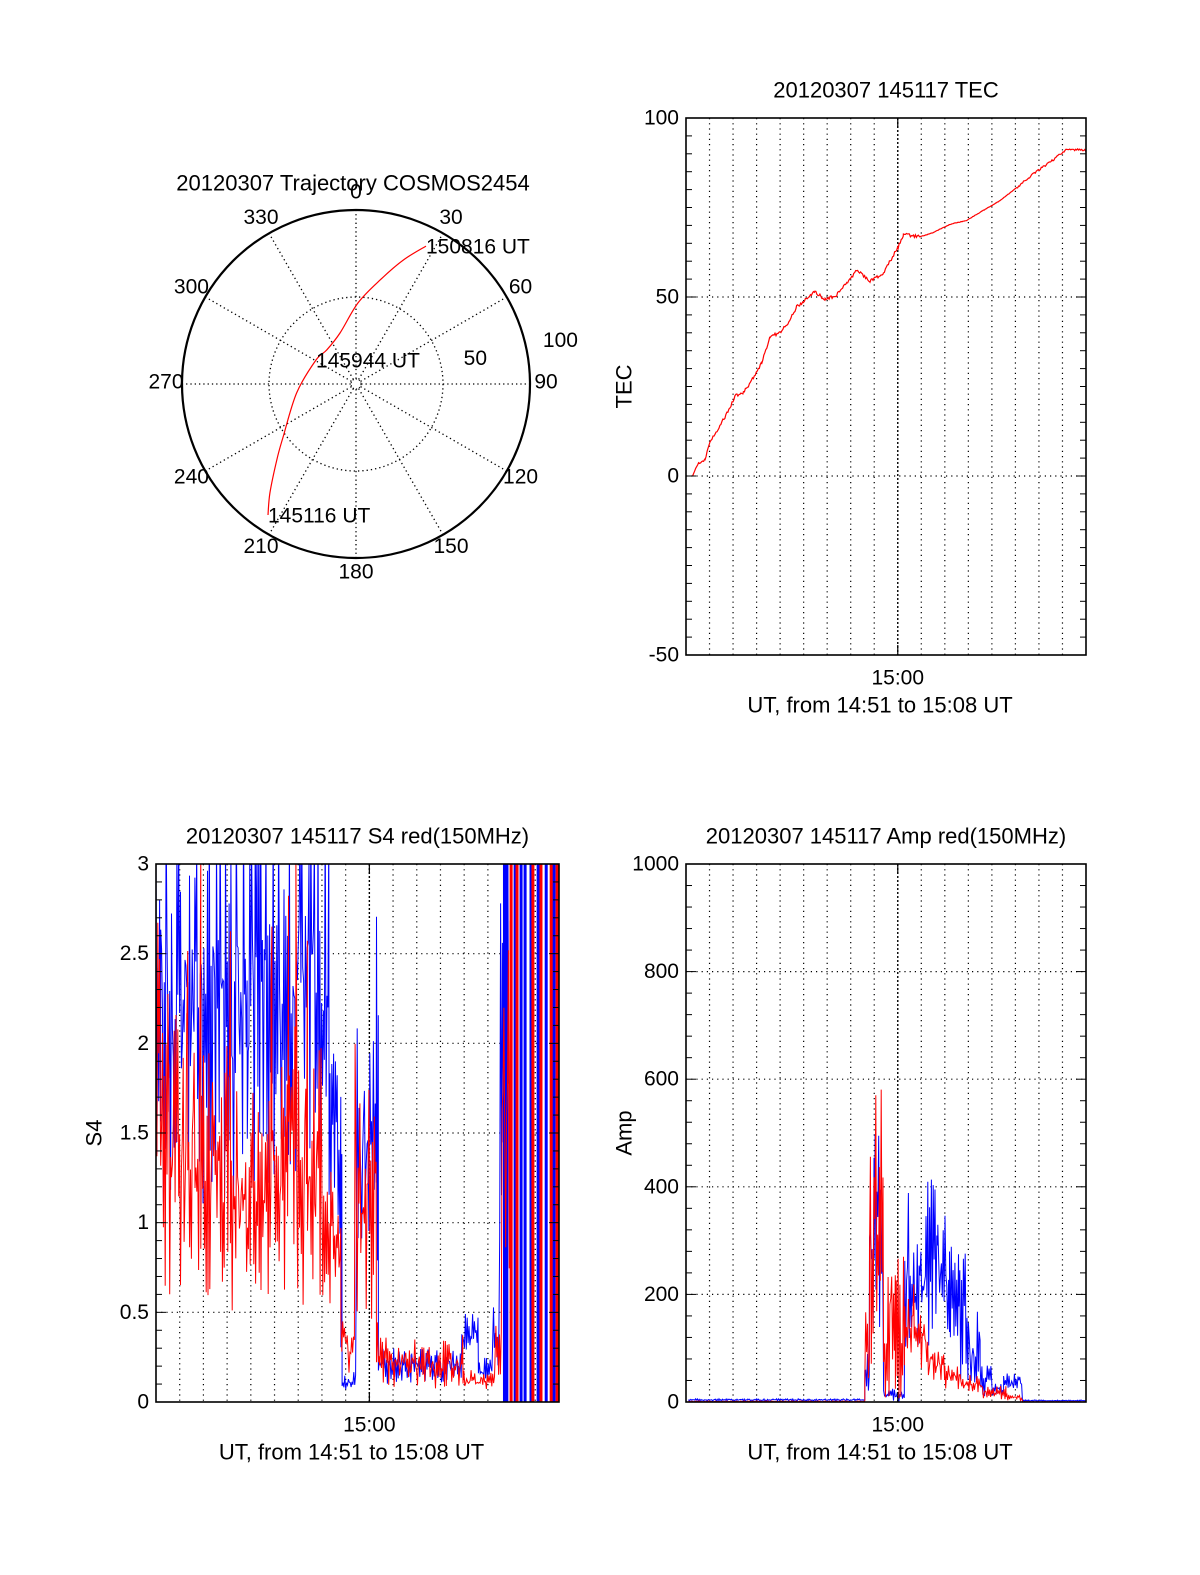  What do you see at coordinates (624, 1132) in the screenshot?
I see `y-axis-label: Amp` at bounding box center [624, 1132].